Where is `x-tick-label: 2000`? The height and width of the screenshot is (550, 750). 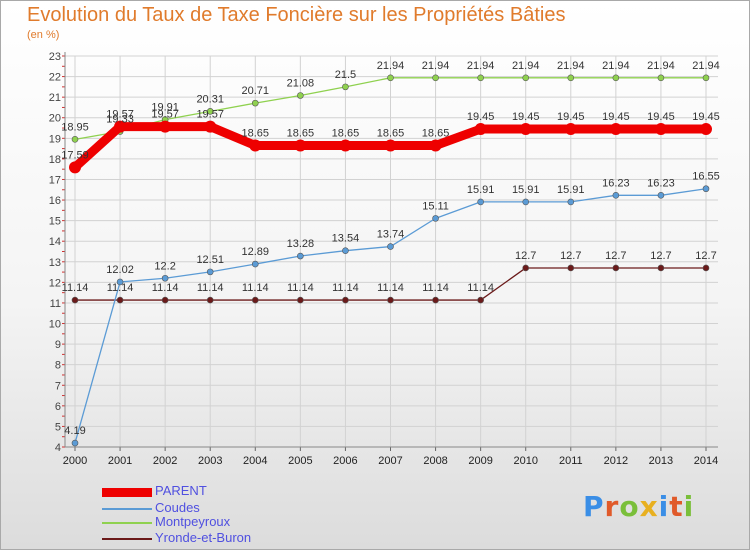 x-tick-label: 2000 is located at coordinates (75, 461).